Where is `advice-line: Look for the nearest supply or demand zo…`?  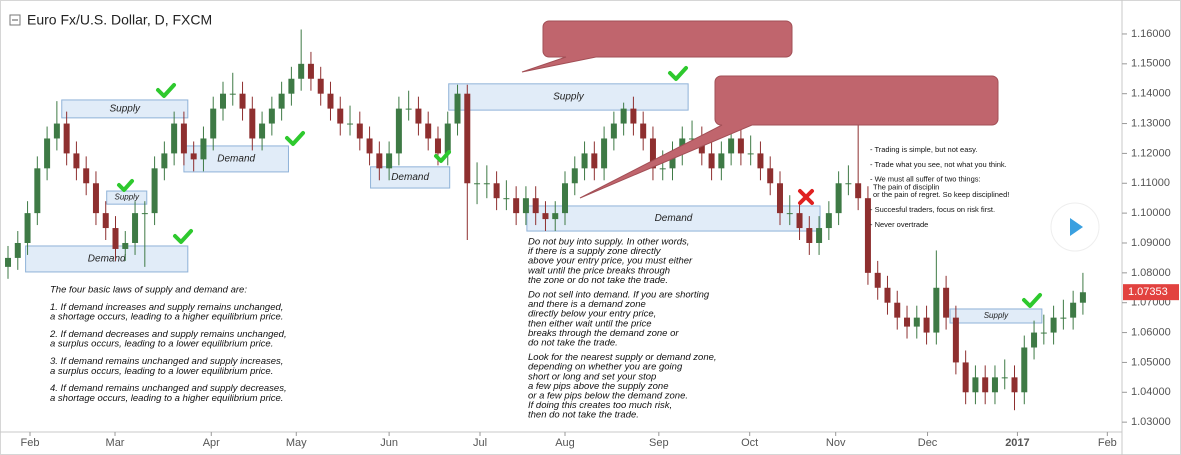
advice-line: Look for the nearest supply or demand zo… is located at coordinates (622, 357).